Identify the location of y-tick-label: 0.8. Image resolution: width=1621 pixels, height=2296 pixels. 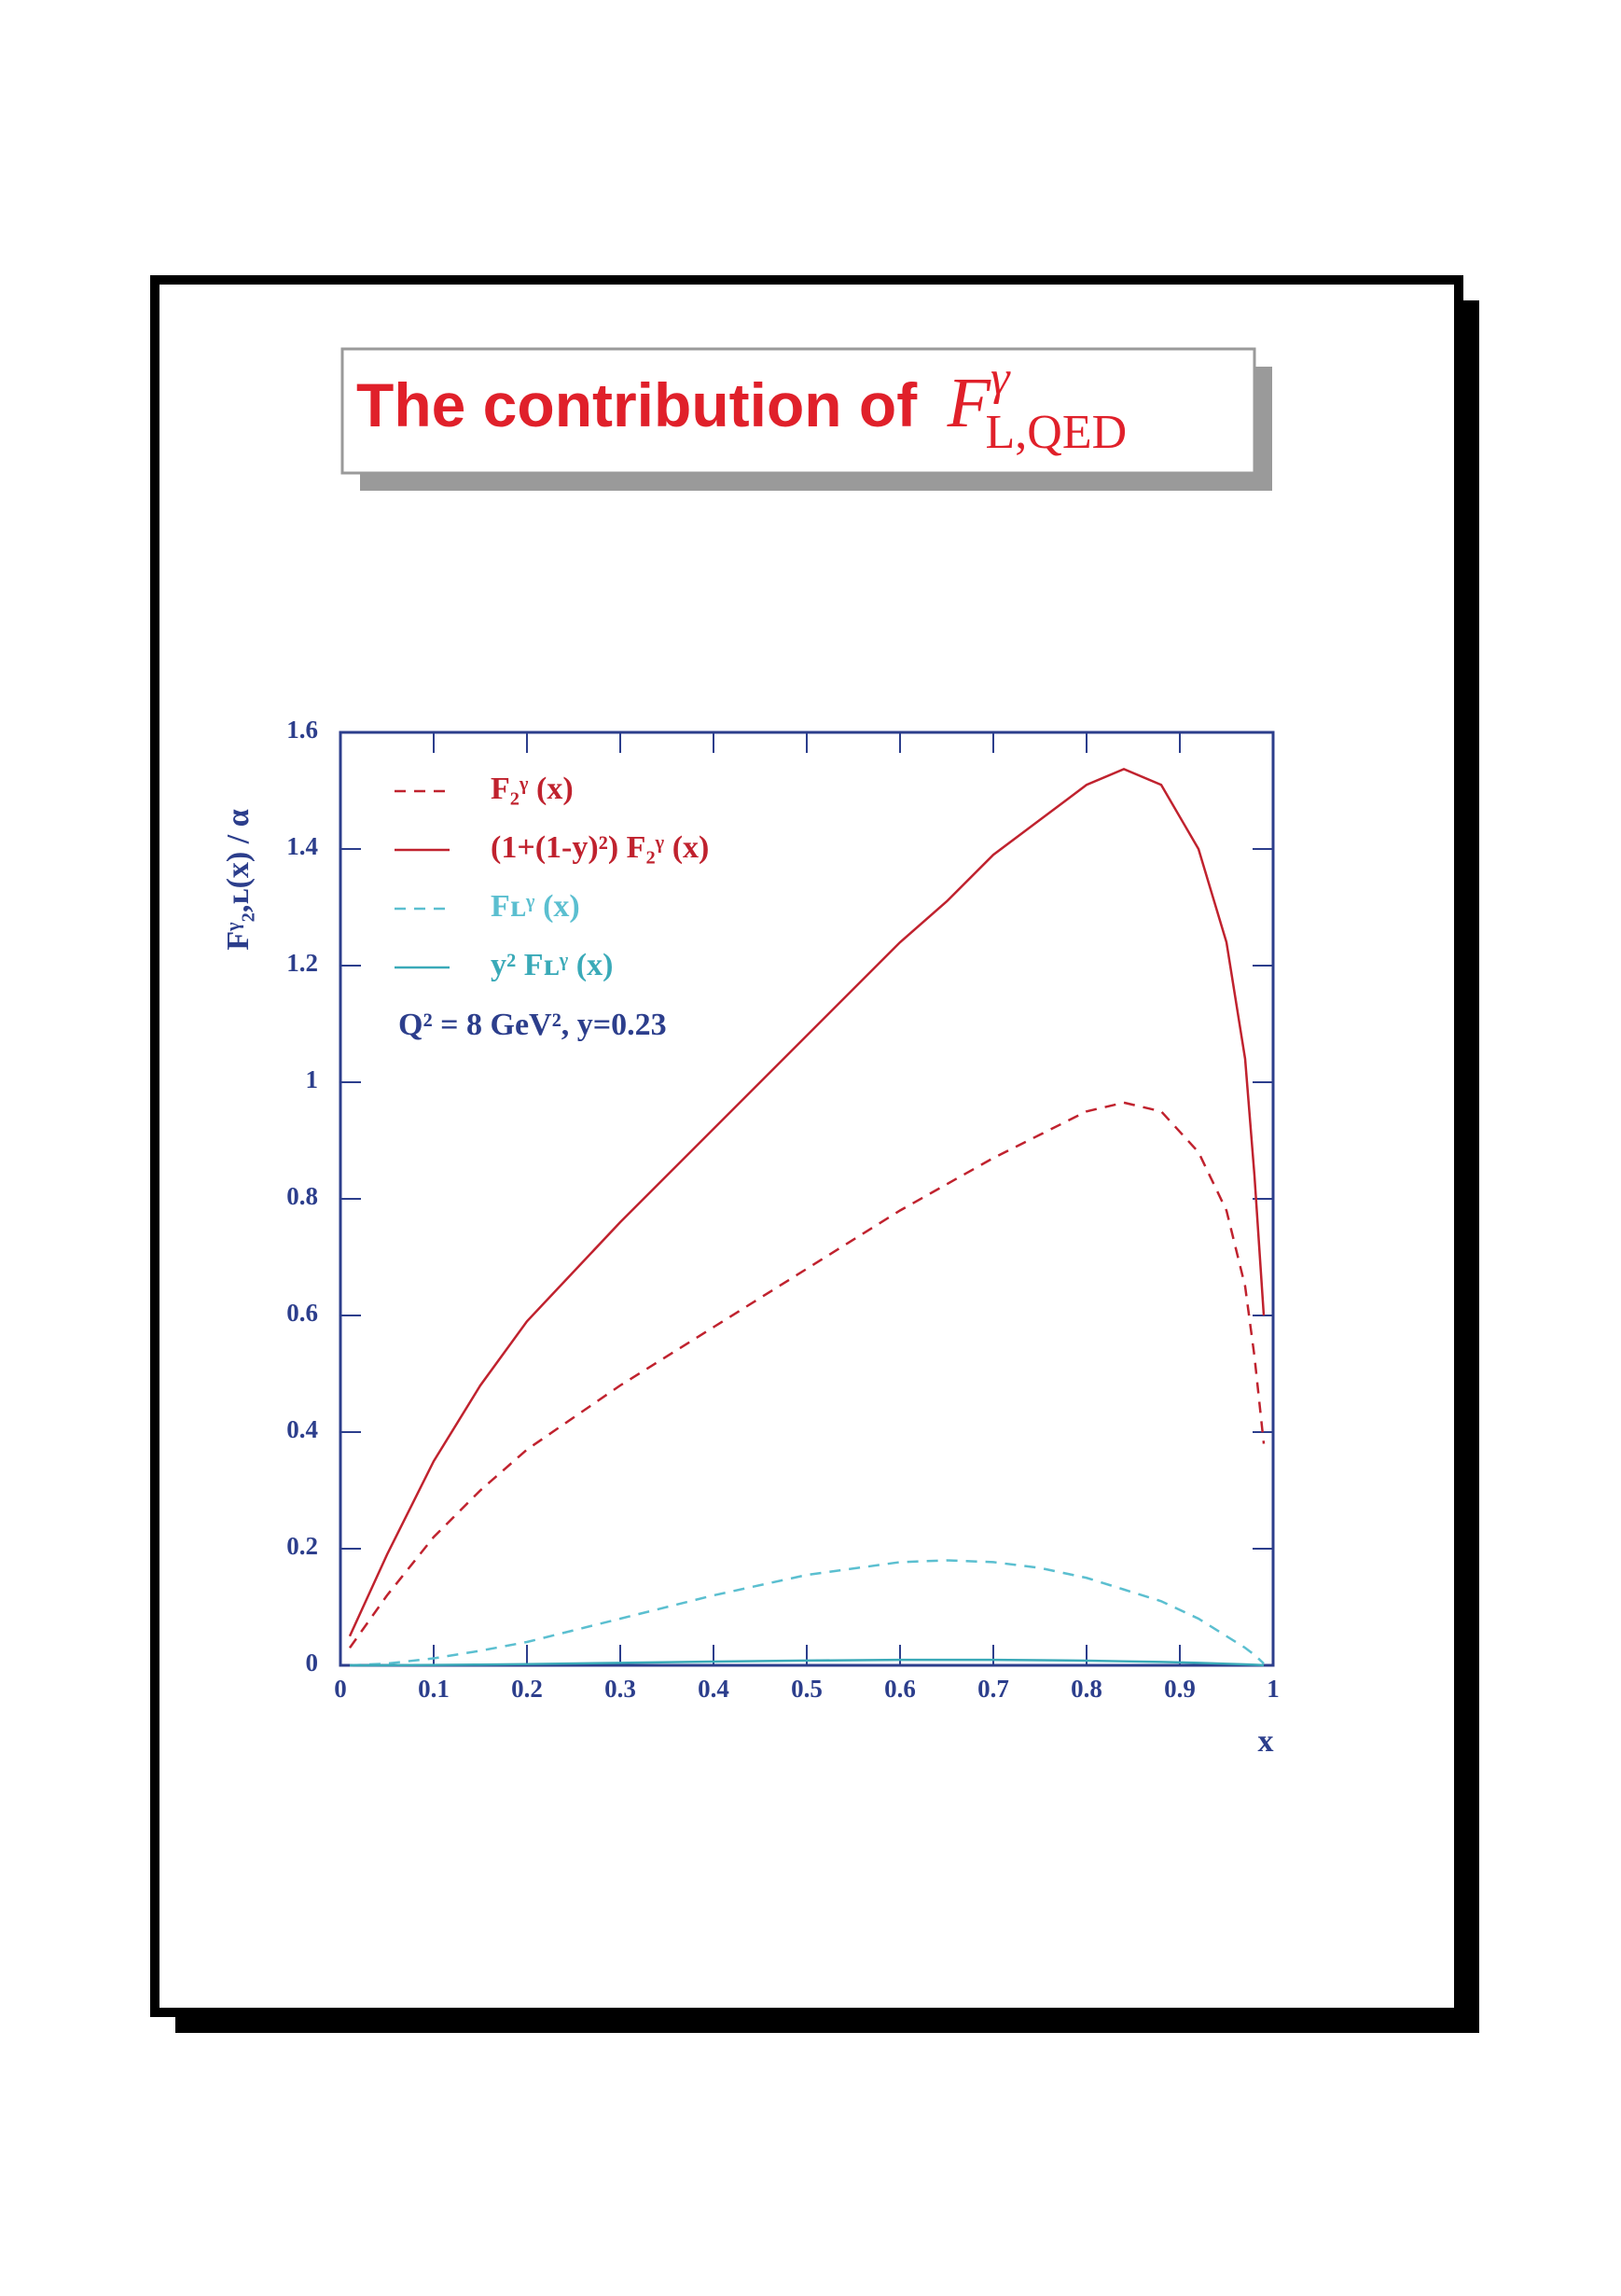
(302, 1196).